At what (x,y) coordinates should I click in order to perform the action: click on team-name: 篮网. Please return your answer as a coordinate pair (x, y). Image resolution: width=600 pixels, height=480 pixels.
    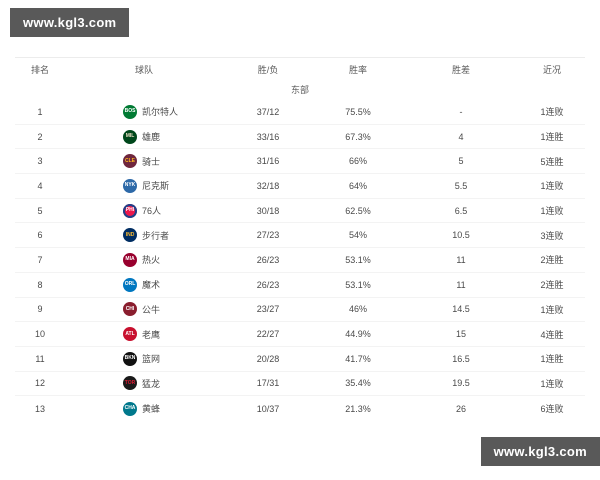
    Looking at the image, I should click on (151, 359).